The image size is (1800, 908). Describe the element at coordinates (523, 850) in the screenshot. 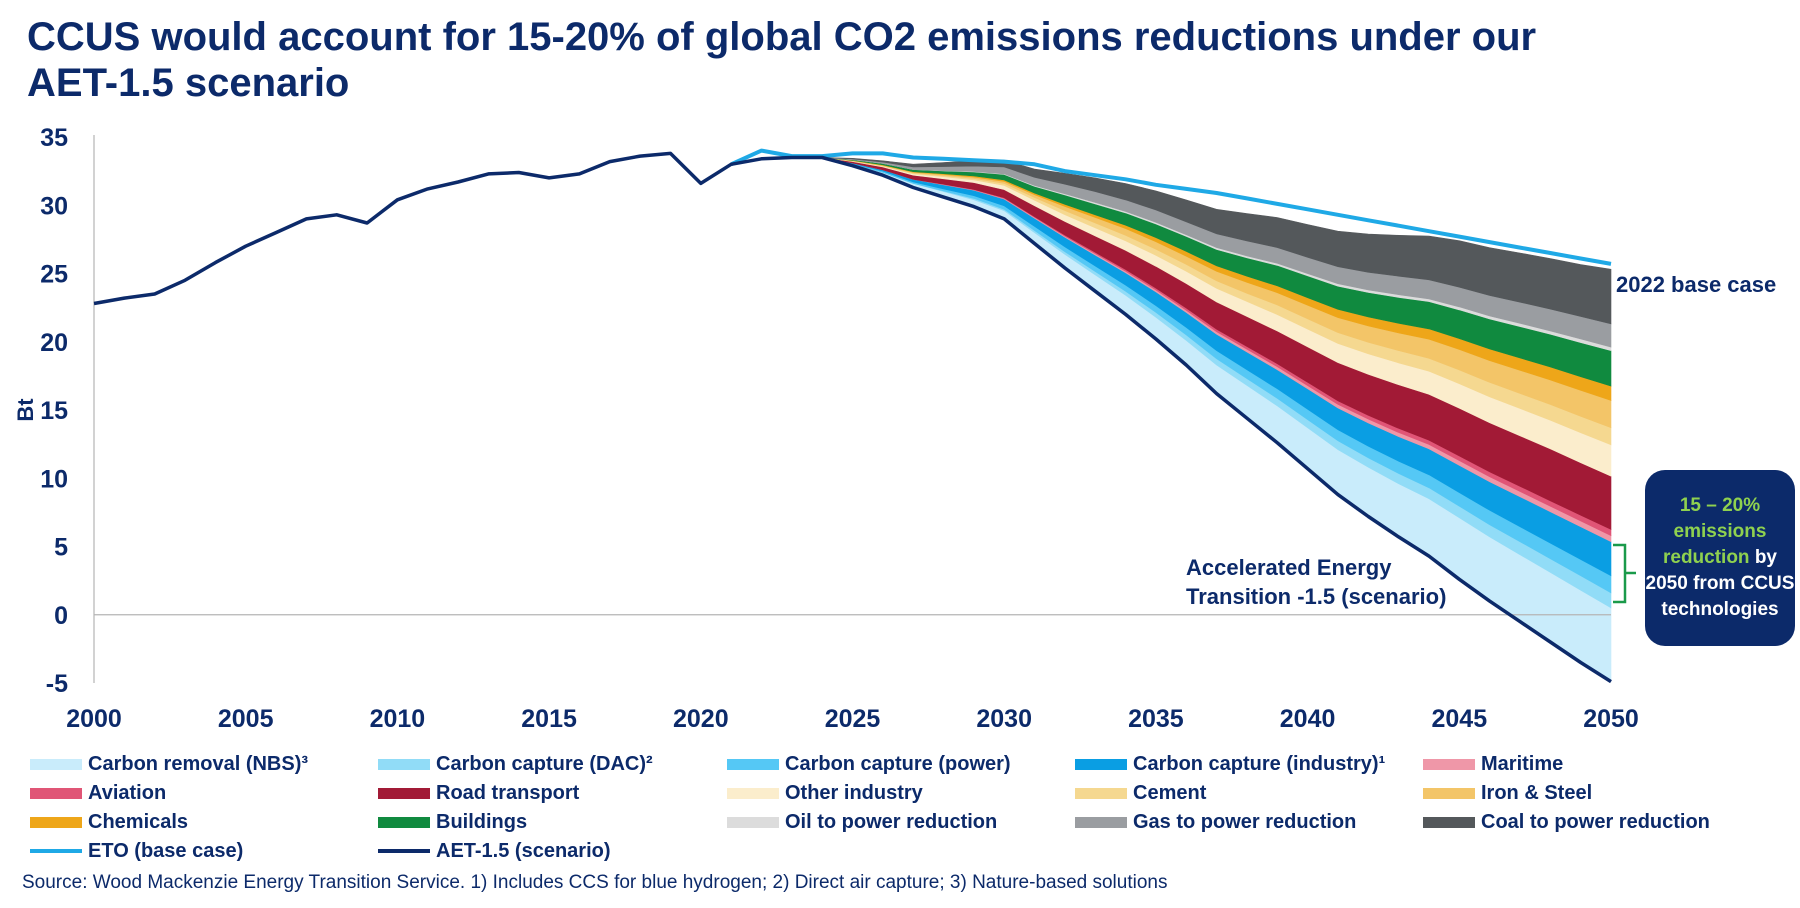

I see `legend-label: AET-1.5 (scenario)` at that location.